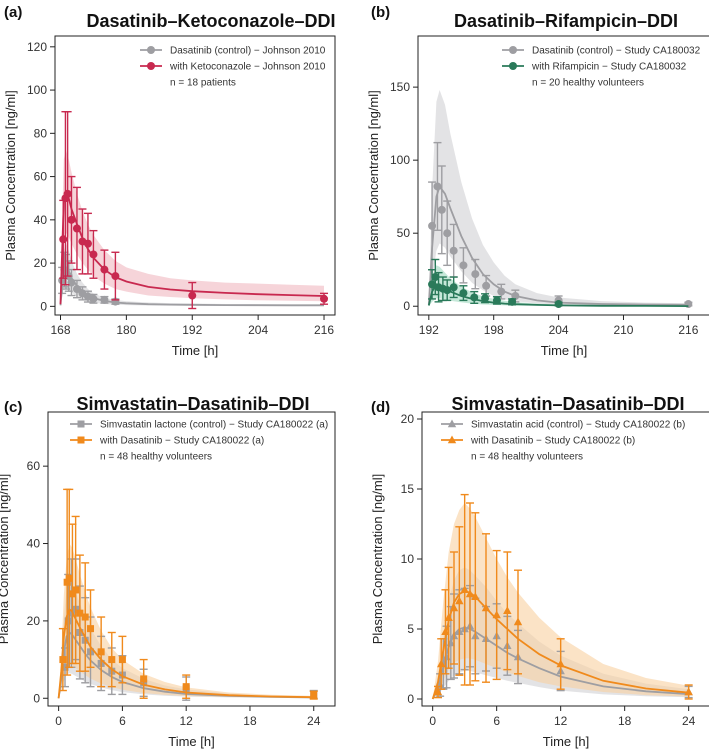 This screenshot has height=752, width=709. Describe the element at coordinates (380, 12) in the screenshot. I see `panel-letter: (b)` at that location.